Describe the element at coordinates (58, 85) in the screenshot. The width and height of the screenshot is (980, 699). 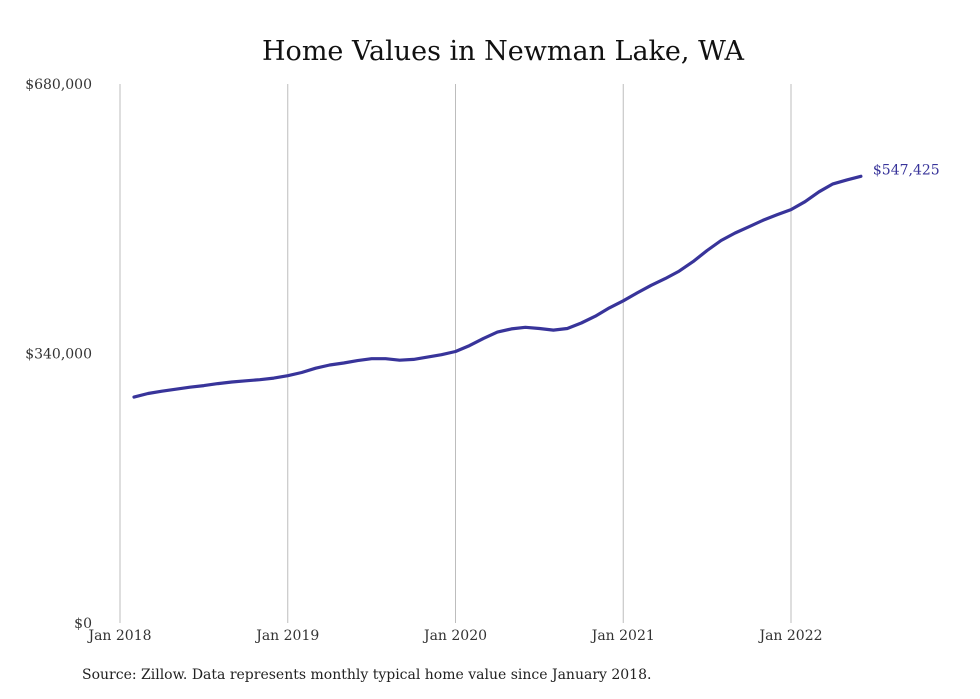
I see `y-tick-label: $680,000` at that location.